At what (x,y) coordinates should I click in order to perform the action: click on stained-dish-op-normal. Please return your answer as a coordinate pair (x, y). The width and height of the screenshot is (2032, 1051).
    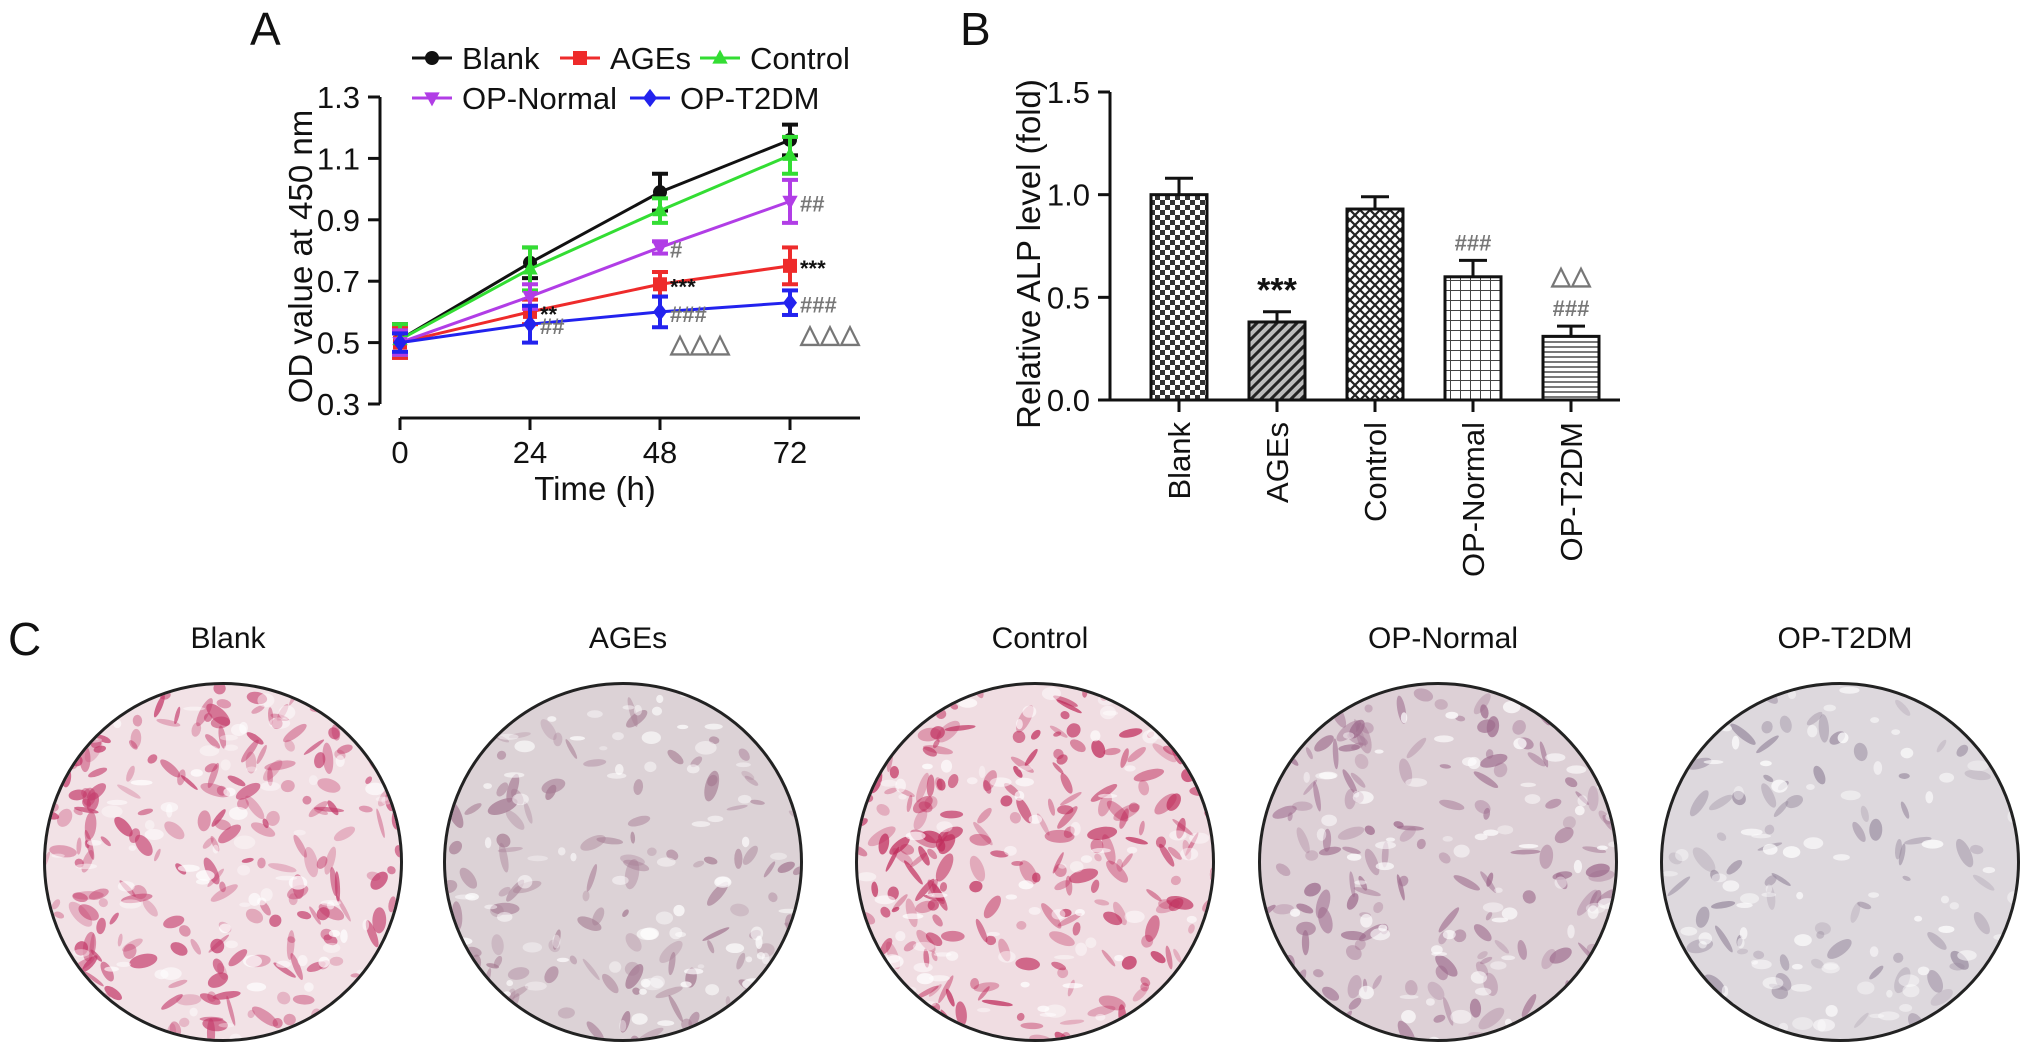
    Looking at the image, I should click on (1438, 862).